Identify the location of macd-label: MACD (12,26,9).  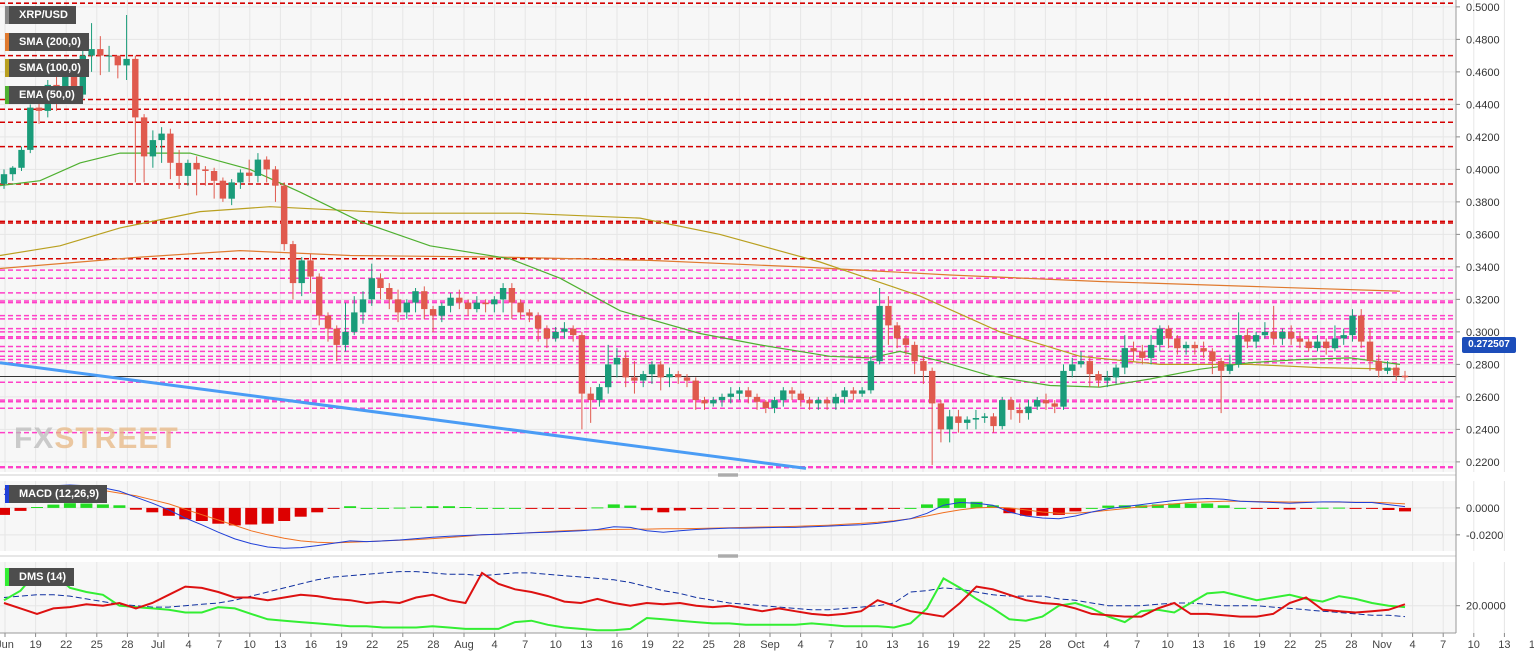
(56, 494).